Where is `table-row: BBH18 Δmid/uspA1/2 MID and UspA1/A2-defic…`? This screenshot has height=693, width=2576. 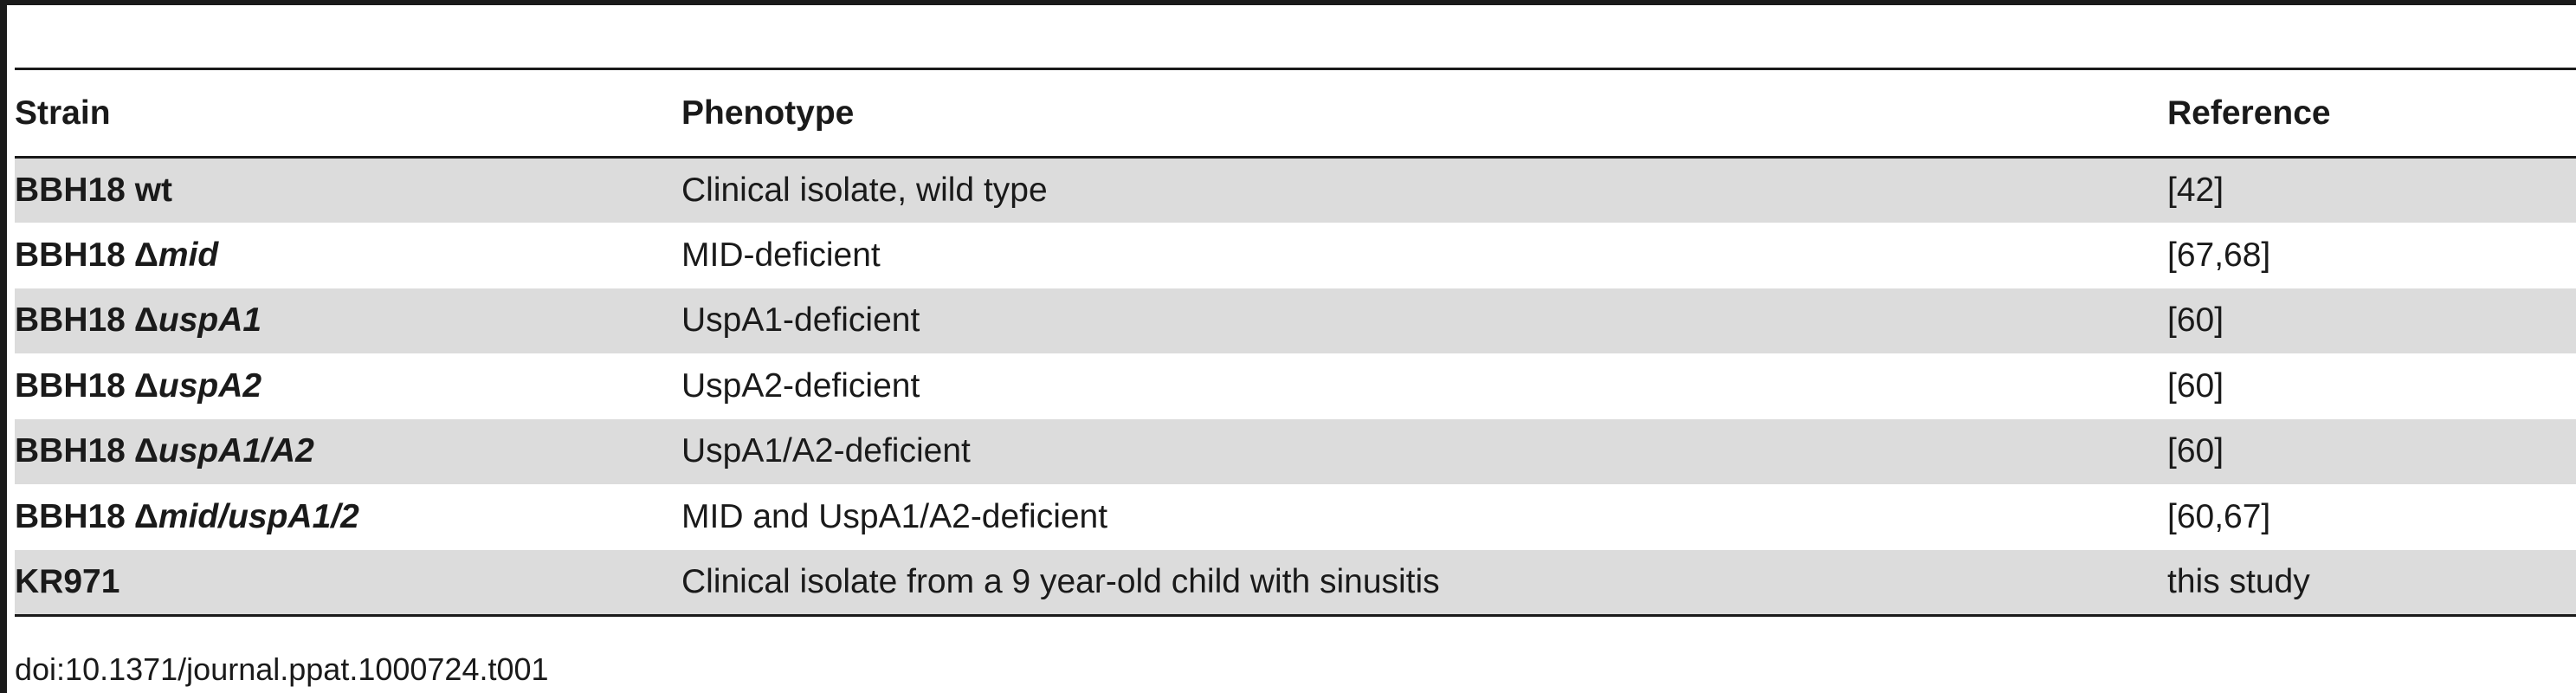
table-row: BBH18 Δmid/uspA1/2 MID and UspA1/A2-defic… is located at coordinates (1295, 517).